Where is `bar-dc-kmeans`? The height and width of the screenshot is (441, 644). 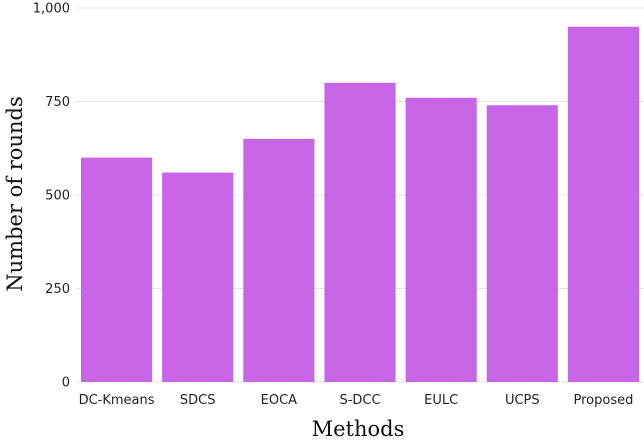 bar-dc-kmeans is located at coordinates (117, 269).